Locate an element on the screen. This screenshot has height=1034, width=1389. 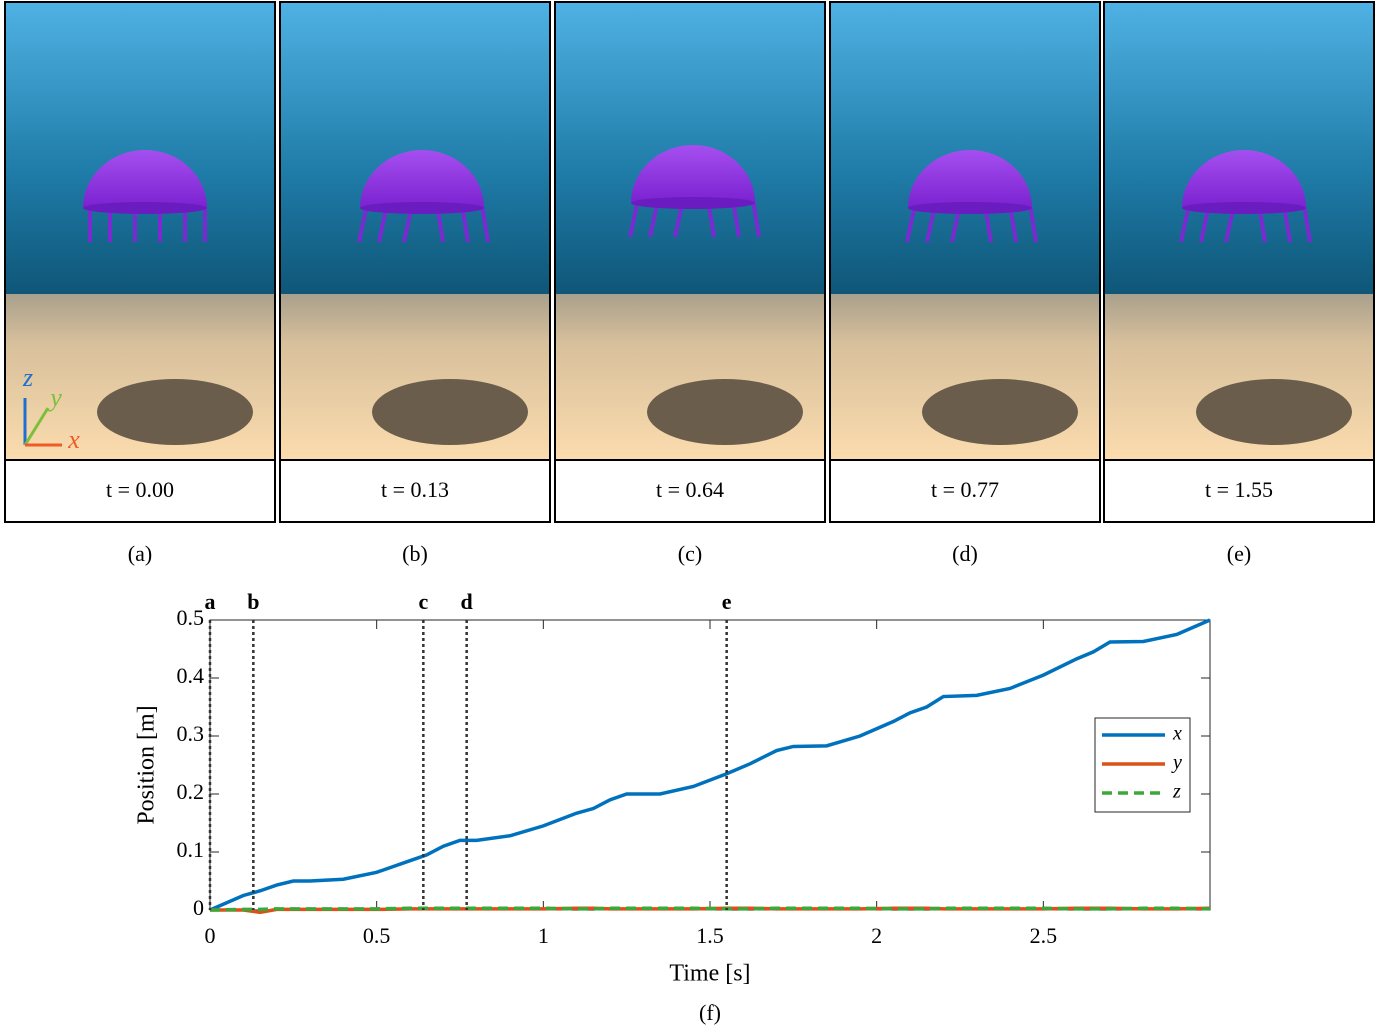
legend-label: y is located at coordinates (1176, 763).